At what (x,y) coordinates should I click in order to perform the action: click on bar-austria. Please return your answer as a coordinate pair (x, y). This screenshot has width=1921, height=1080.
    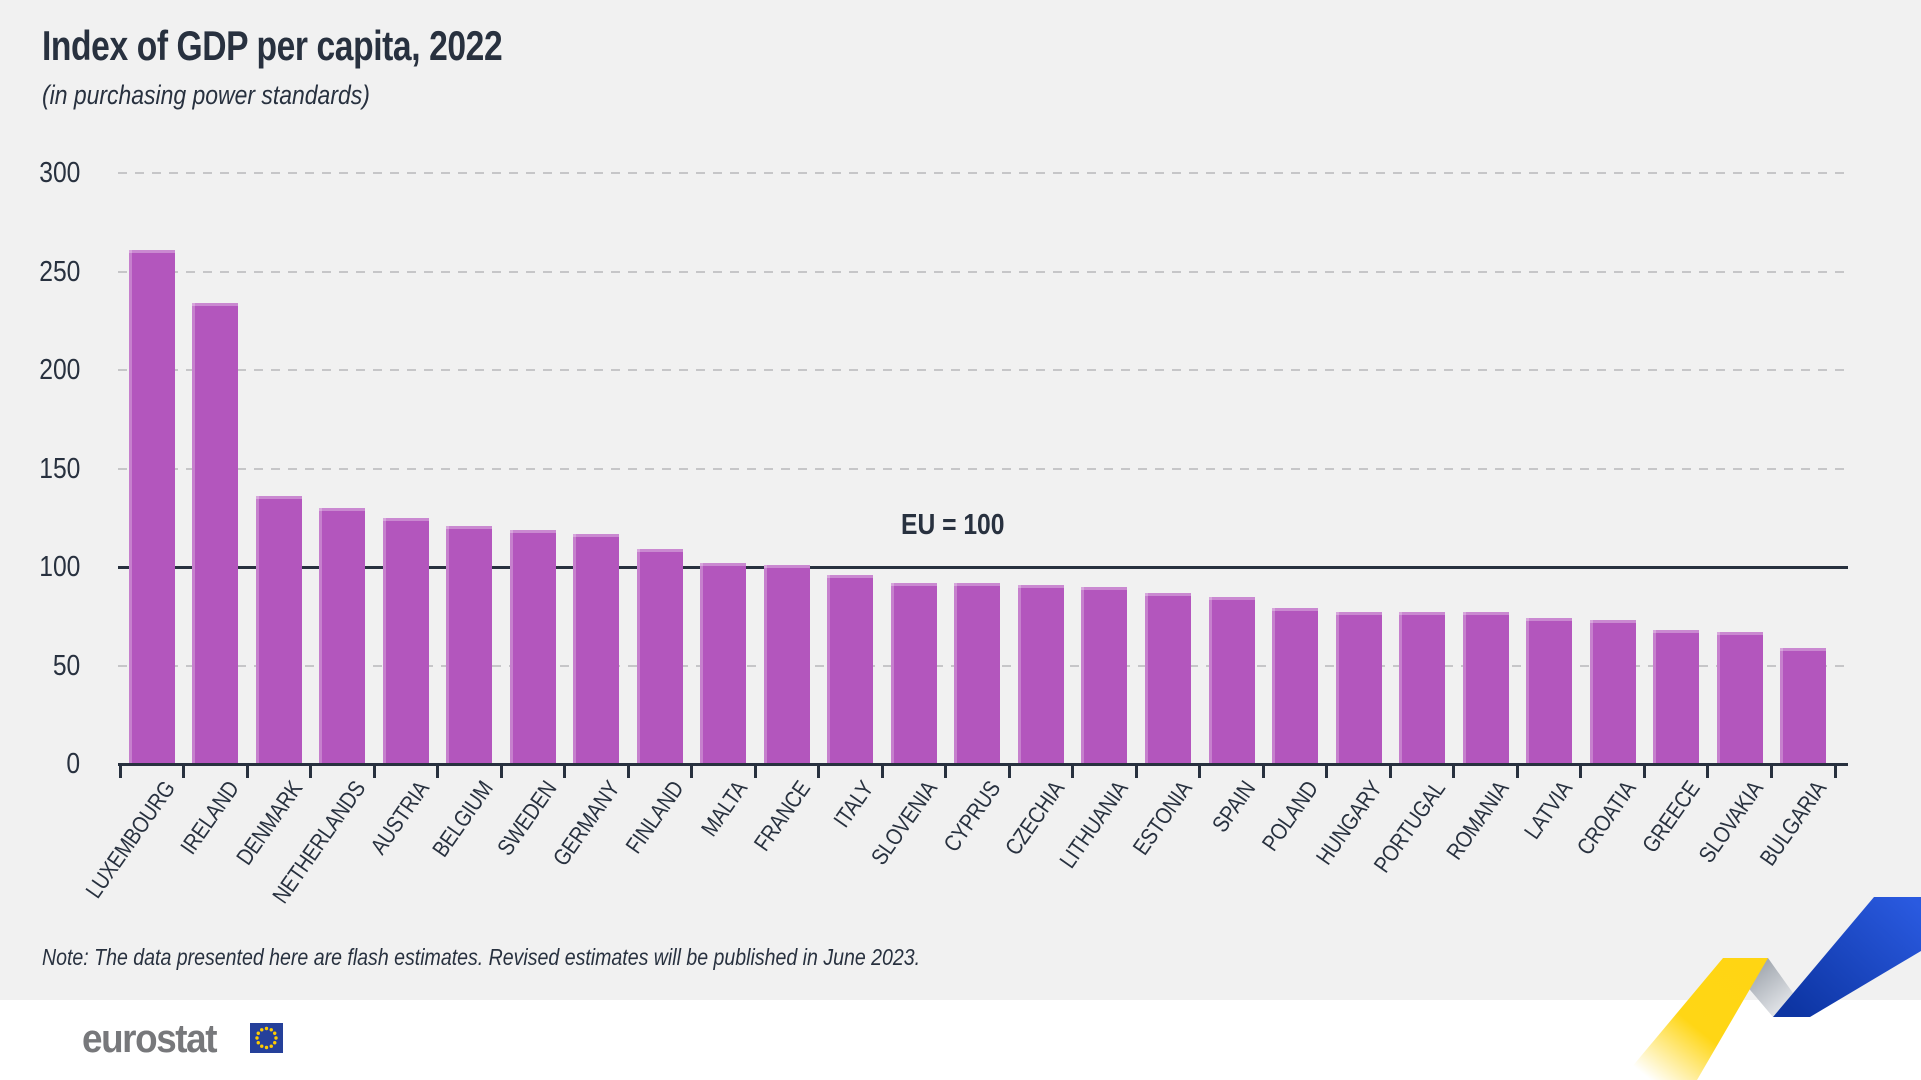
    Looking at the image, I should click on (405, 640).